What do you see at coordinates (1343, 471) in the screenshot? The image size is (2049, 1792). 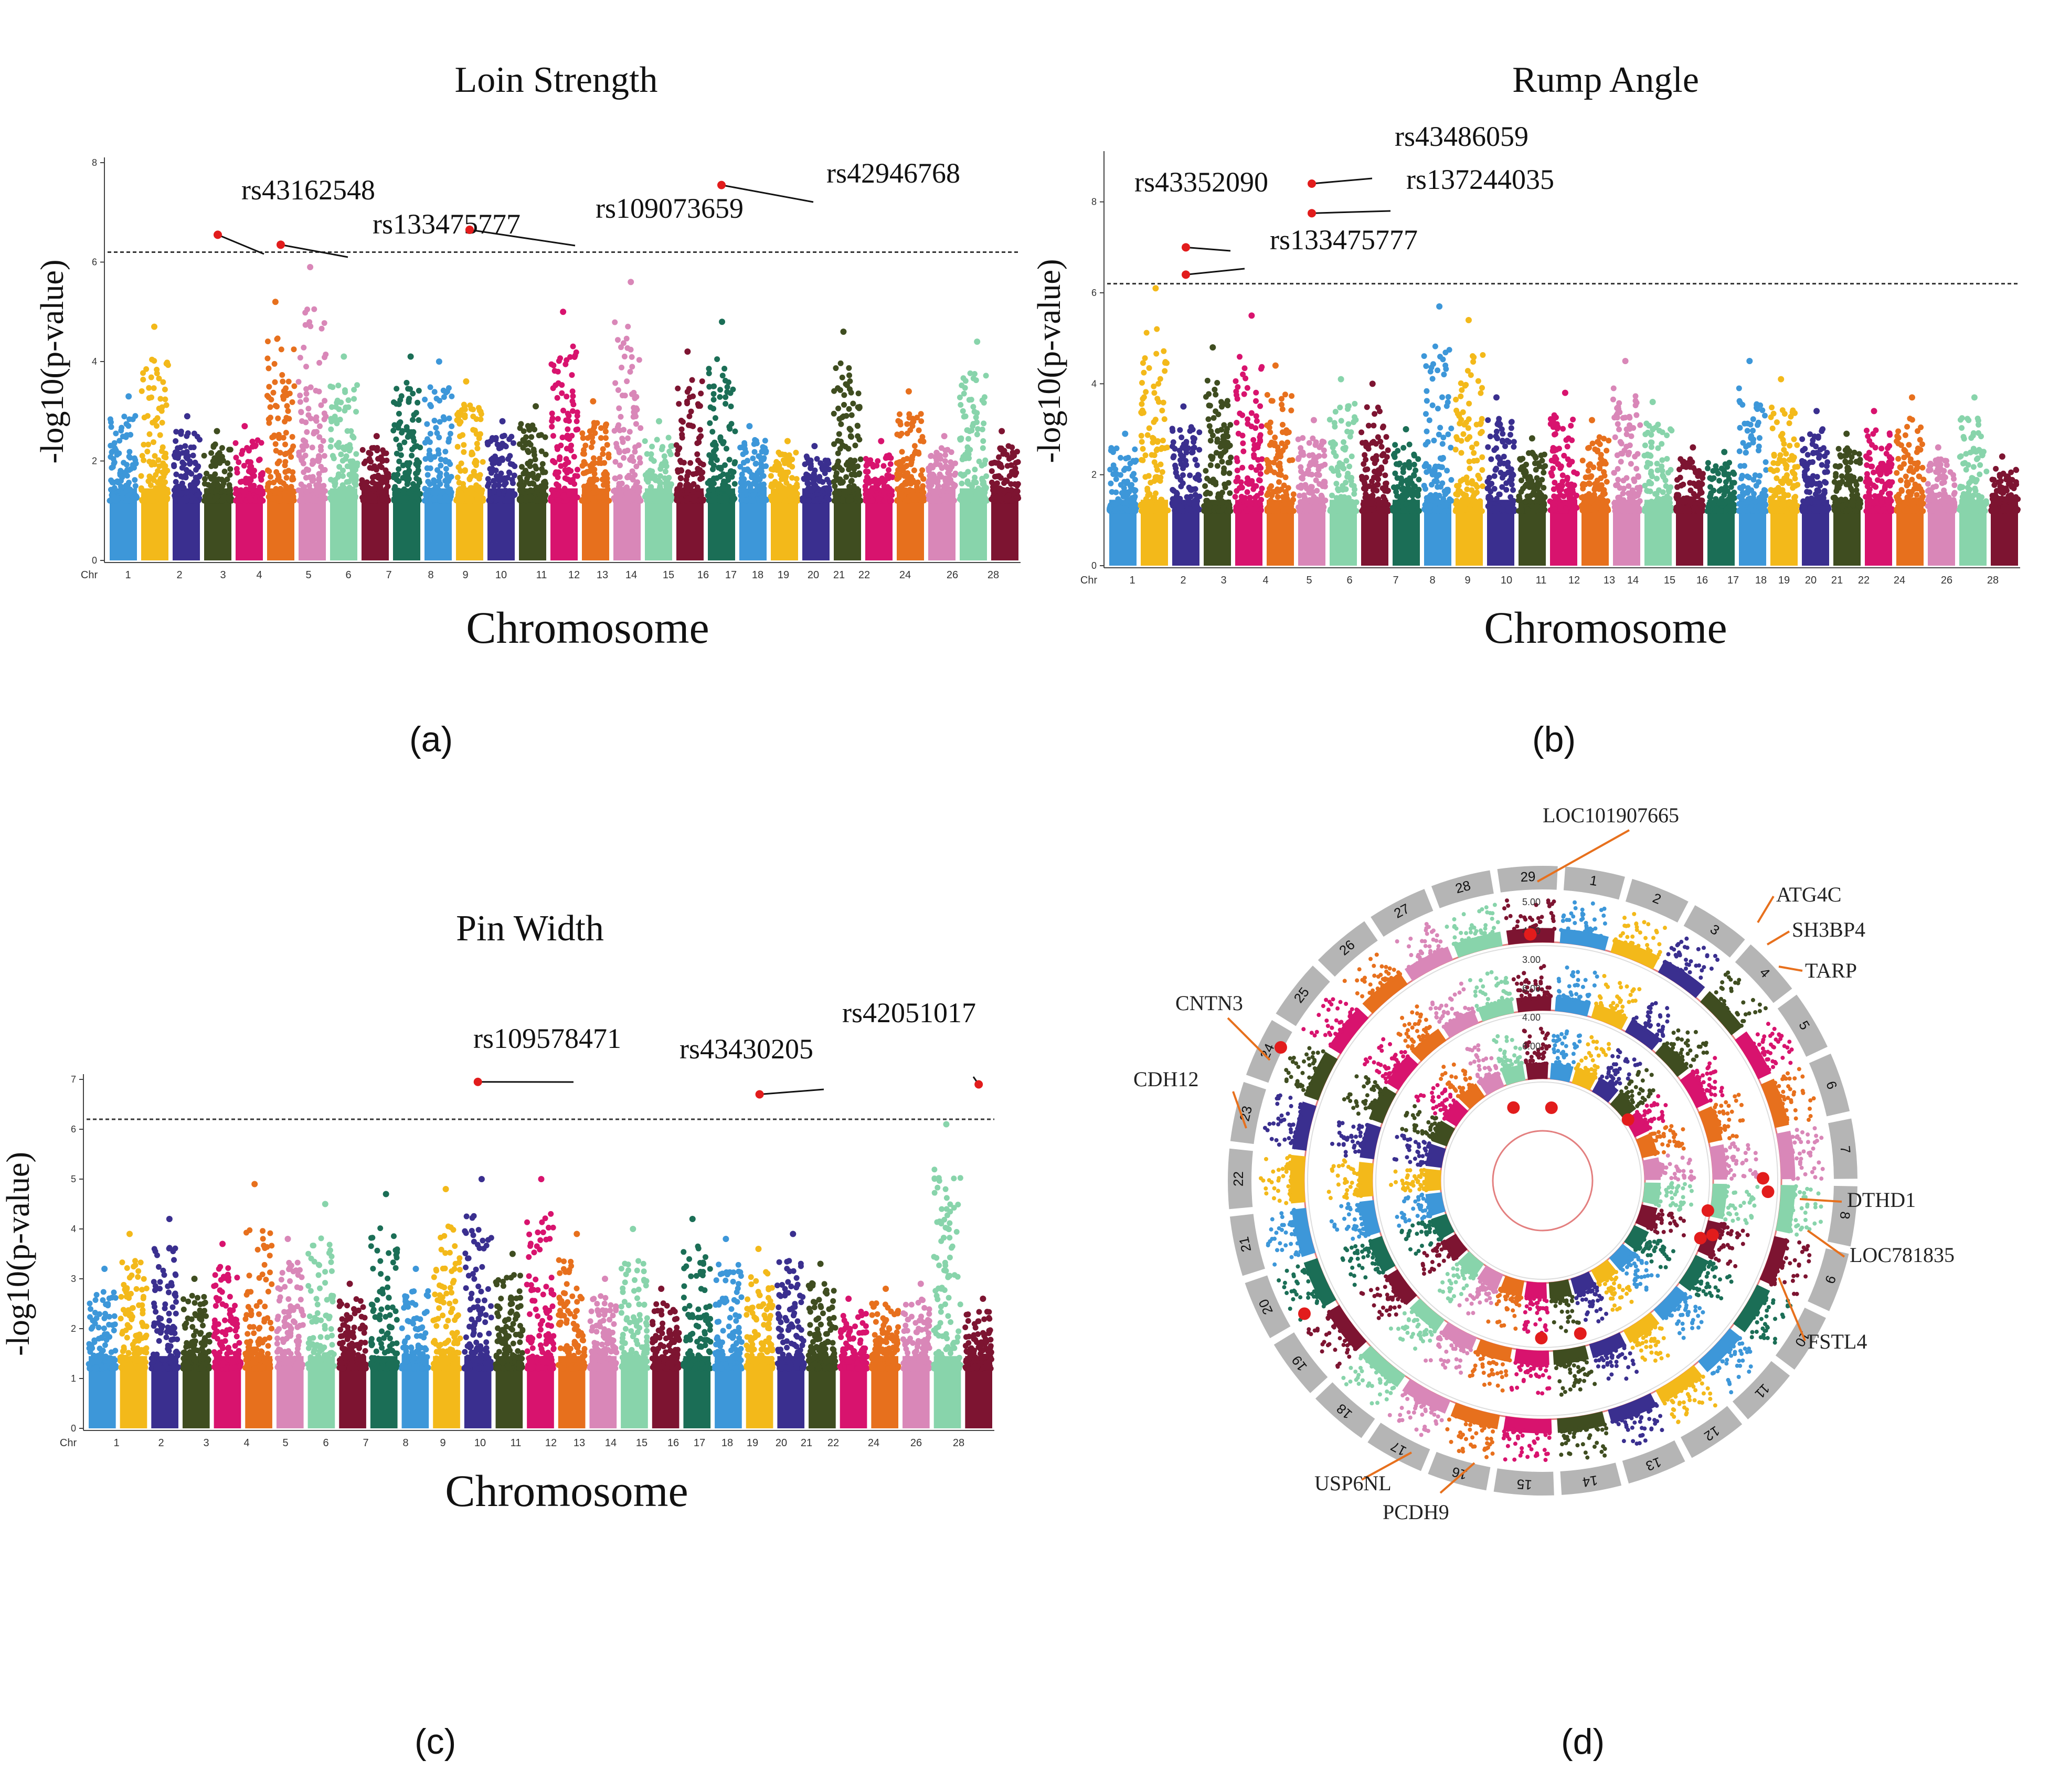 I see `chromosome-8-points` at bounding box center [1343, 471].